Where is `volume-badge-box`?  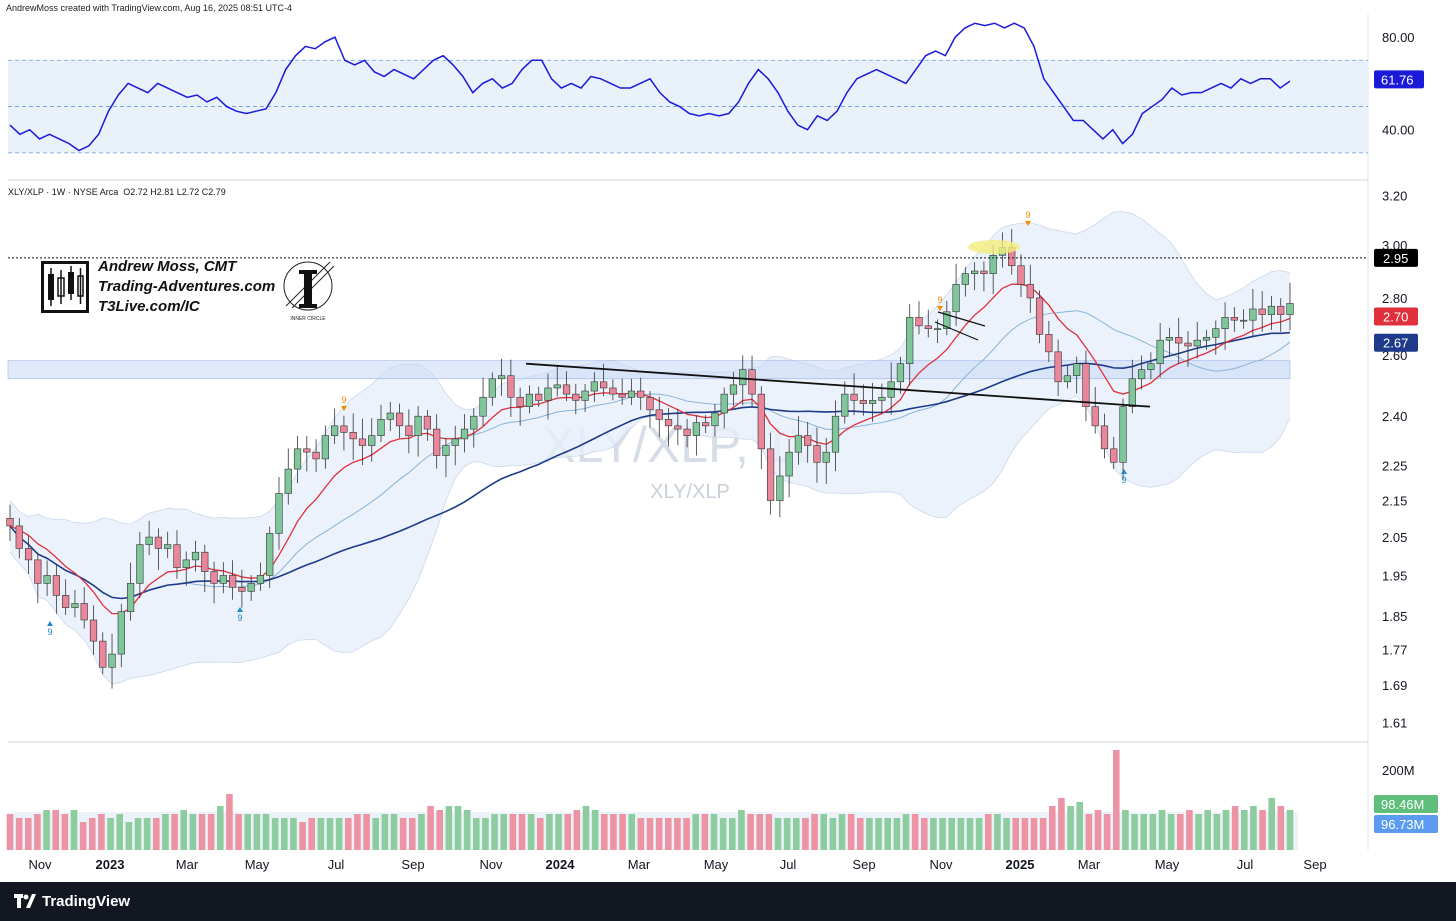 volume-badge-box is located at coordinates (1406, 804).